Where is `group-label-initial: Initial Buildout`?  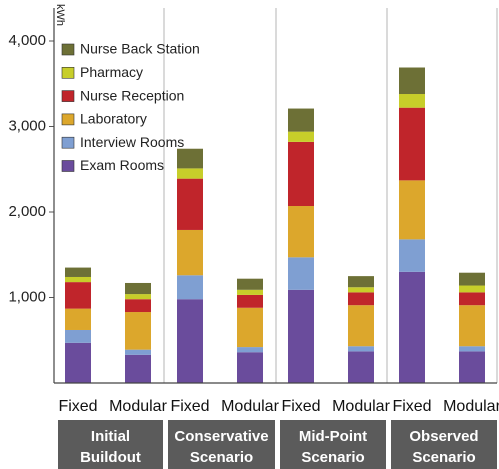 group-label-initial: Initial Buildout is located at coordinates (110, 444).